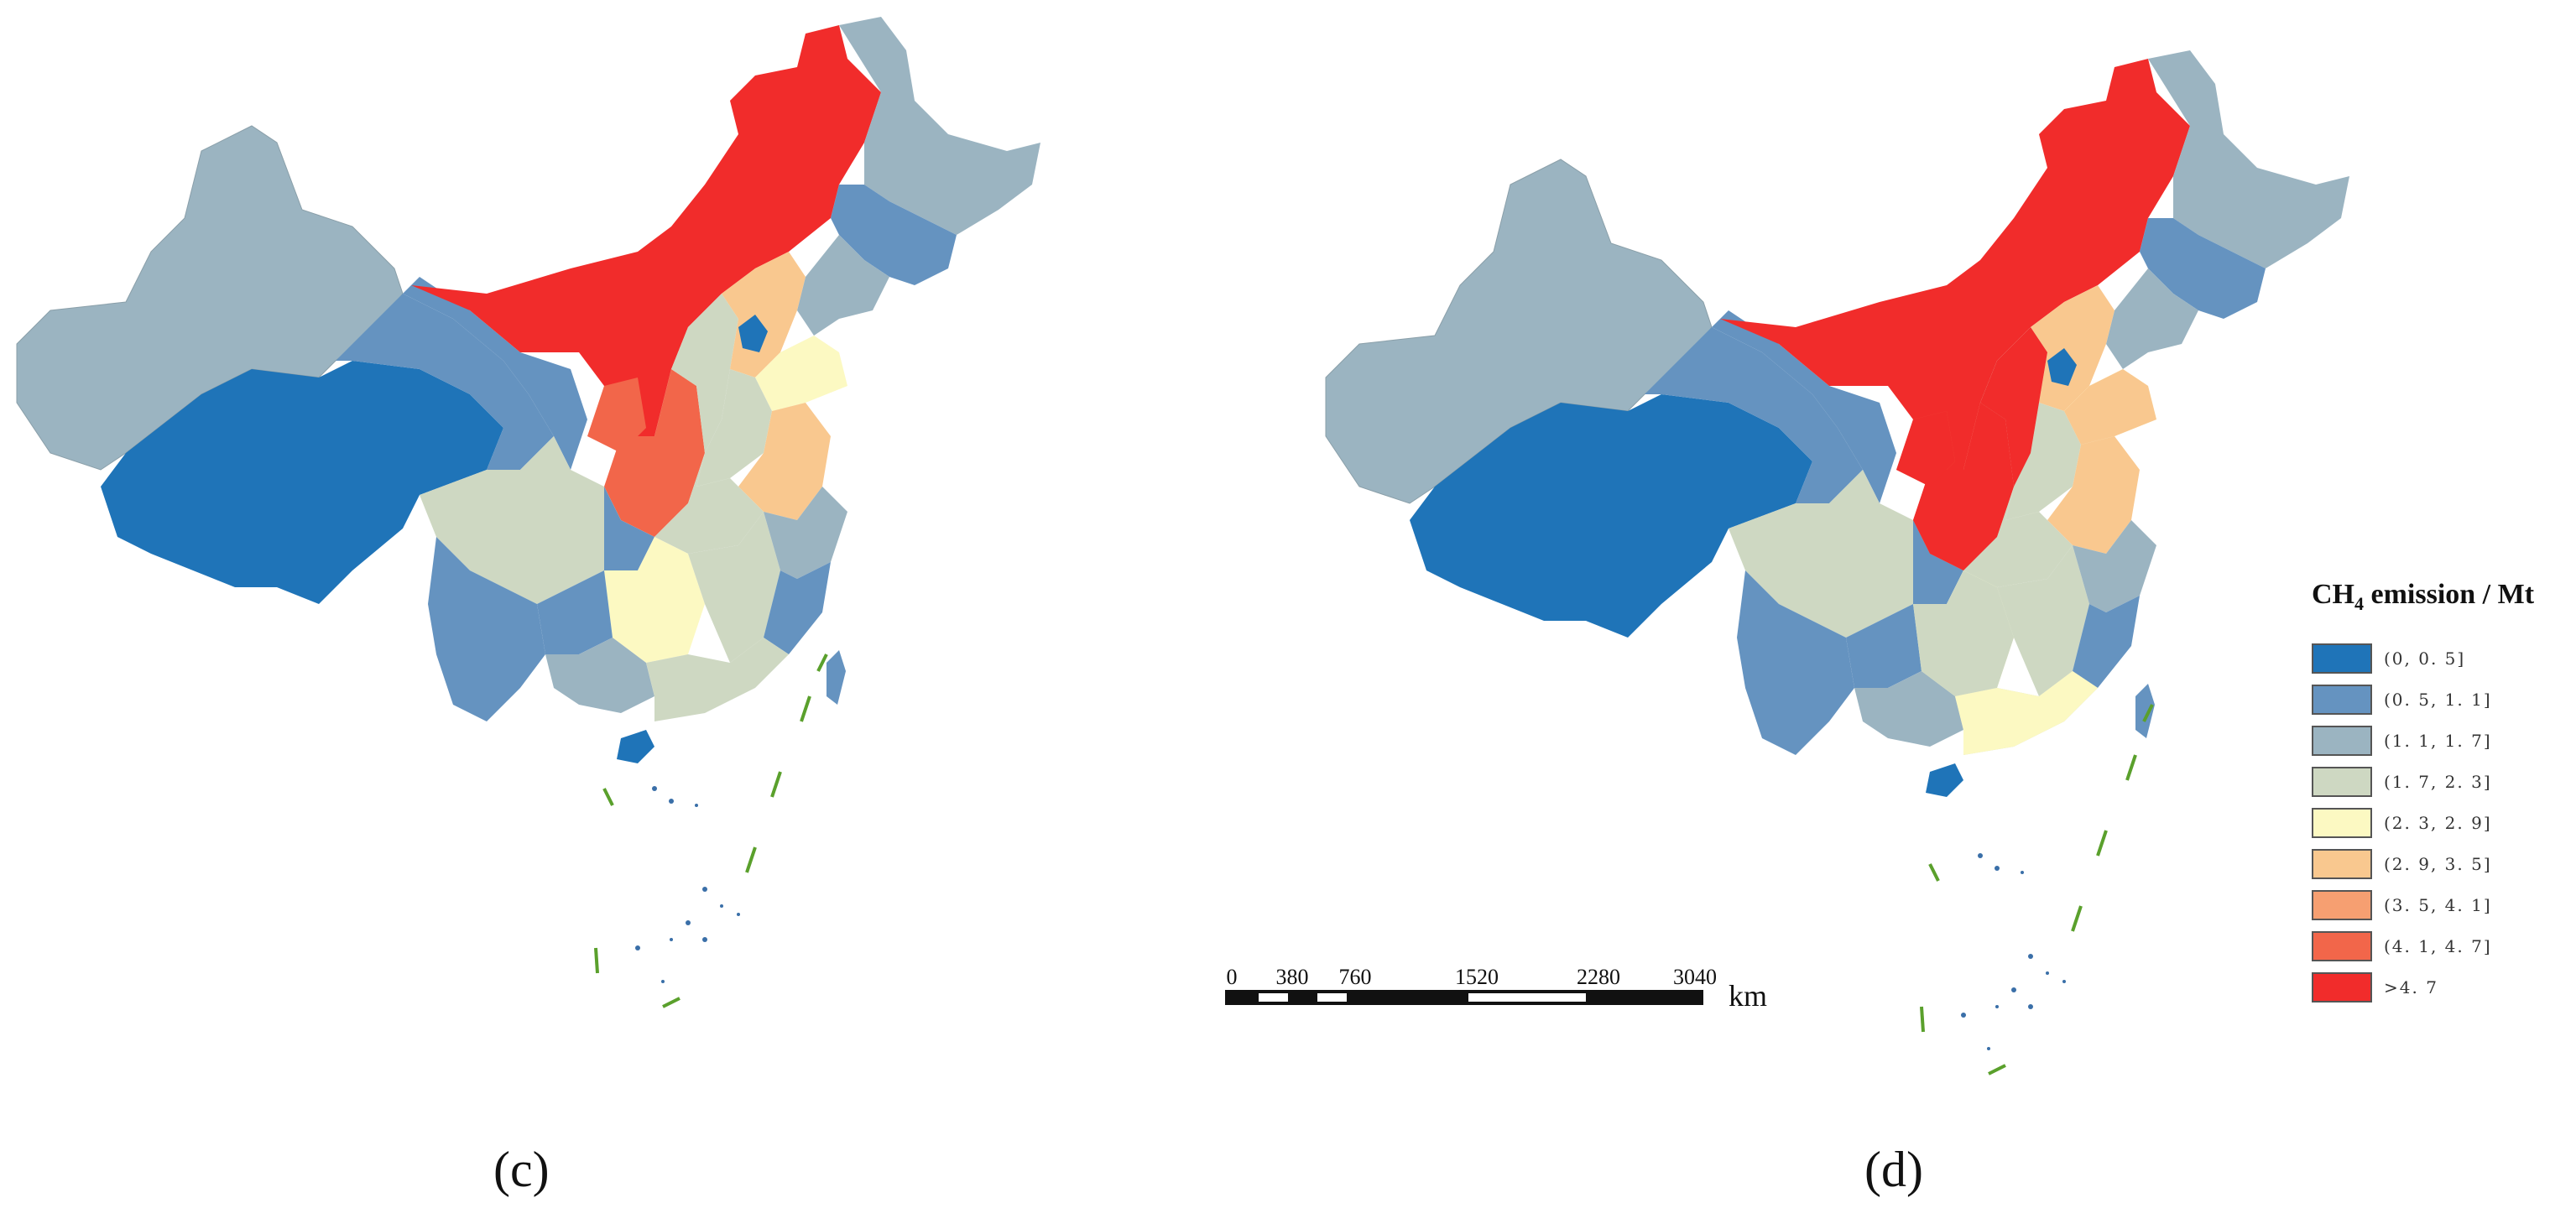 This screenshot has height=1229, width=2576. What do you see at coordinates (1749, 996) in the screenshot?
I see `scale-unit: km` at bounding box center [1749, 996].